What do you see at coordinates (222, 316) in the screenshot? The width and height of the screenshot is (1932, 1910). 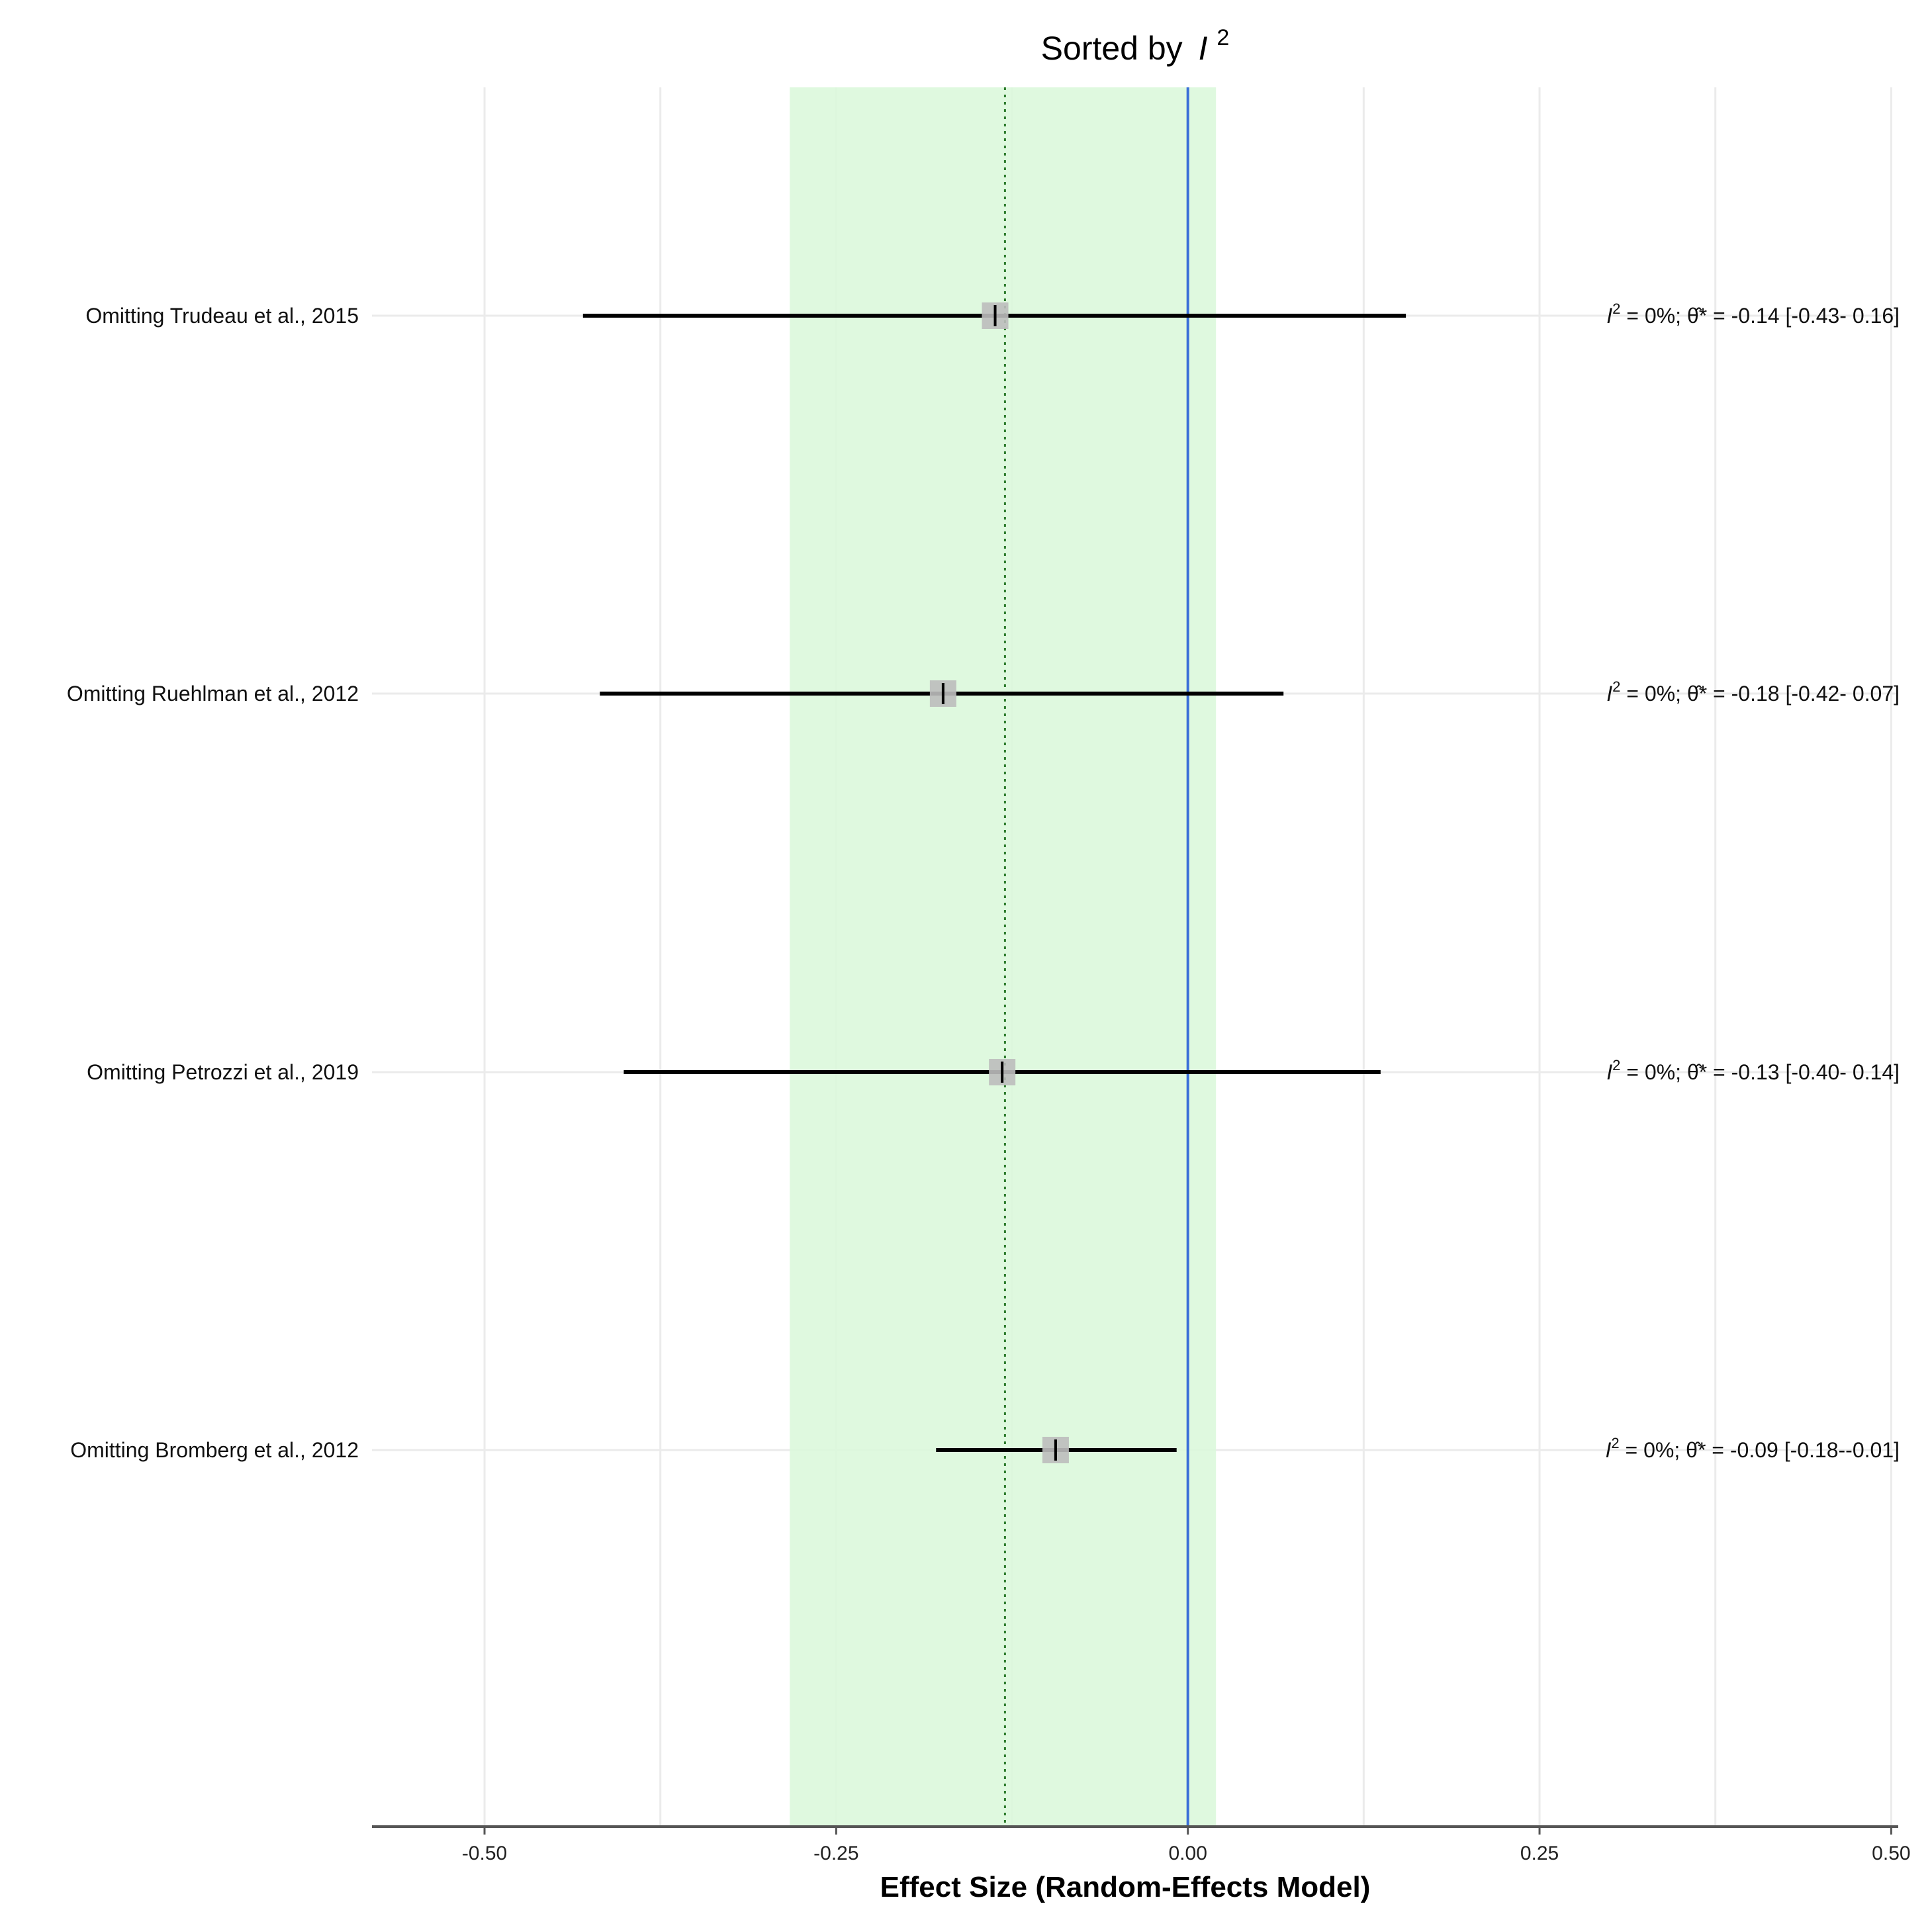 I see `study-label: Omitting Trudeau et al., 2015` at bounding box center [222, 316].